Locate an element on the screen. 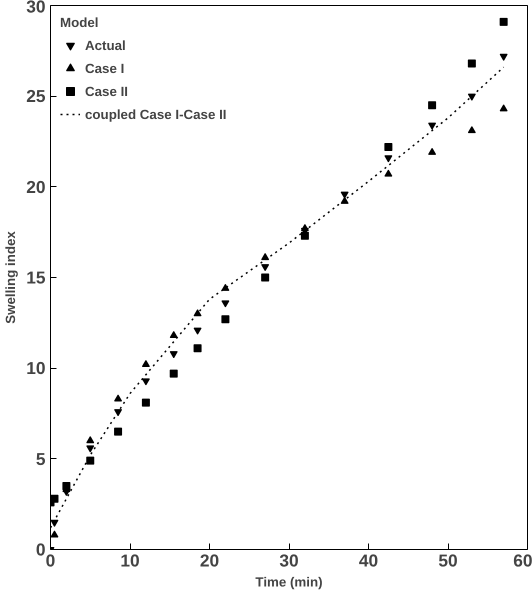 This screenshot has height=592, width=532. x-tick-label: 50 is located at coordinates (448, 560).